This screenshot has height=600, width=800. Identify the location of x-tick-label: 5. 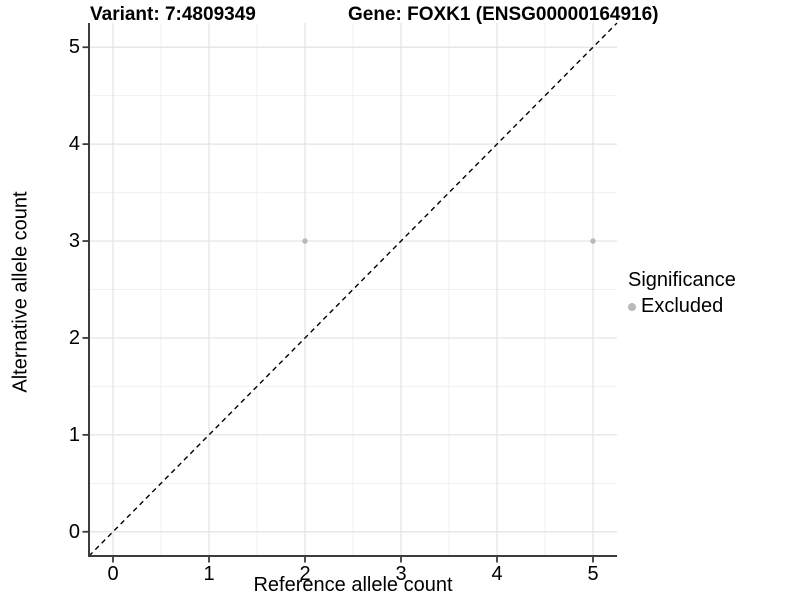
(593, 574).